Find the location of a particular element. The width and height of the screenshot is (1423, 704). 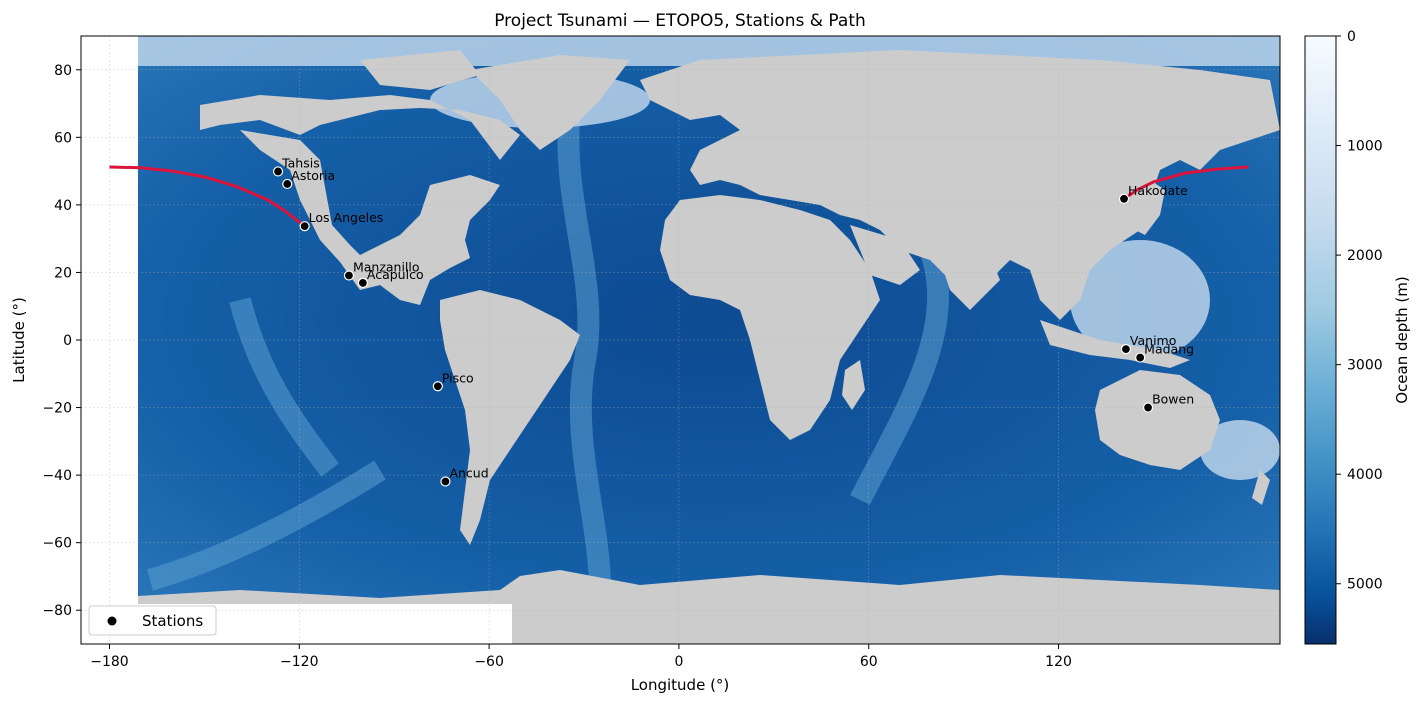

x-tick-label: 60 is located at coordinates (869, 662).